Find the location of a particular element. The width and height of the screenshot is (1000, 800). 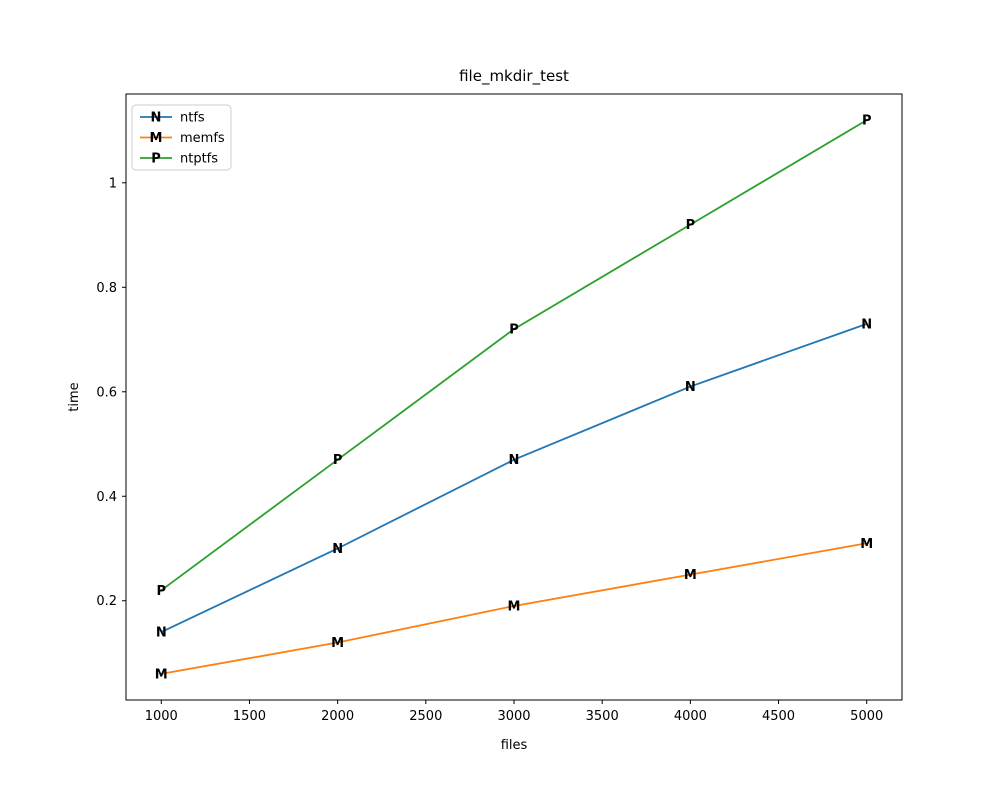

legend-marker-memfs: M is located at coordinates (156, 138).